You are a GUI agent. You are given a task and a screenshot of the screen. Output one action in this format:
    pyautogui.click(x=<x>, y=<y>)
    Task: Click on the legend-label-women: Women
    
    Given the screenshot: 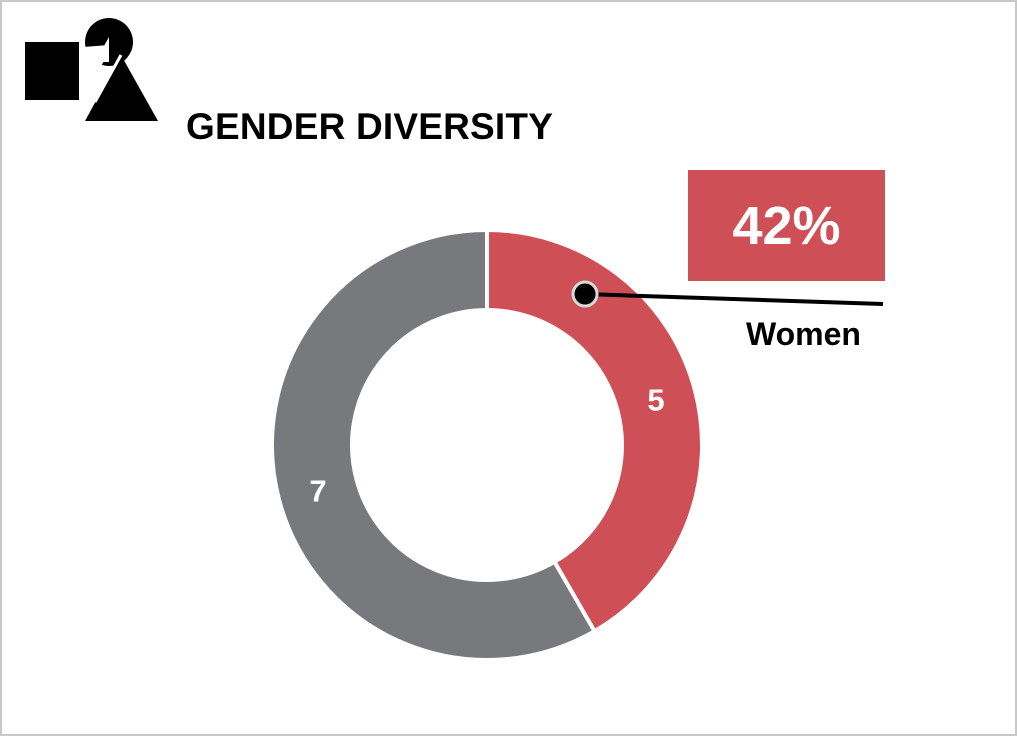 What is the action you would take?
    pyautogui.click(x=803, y=334)
    